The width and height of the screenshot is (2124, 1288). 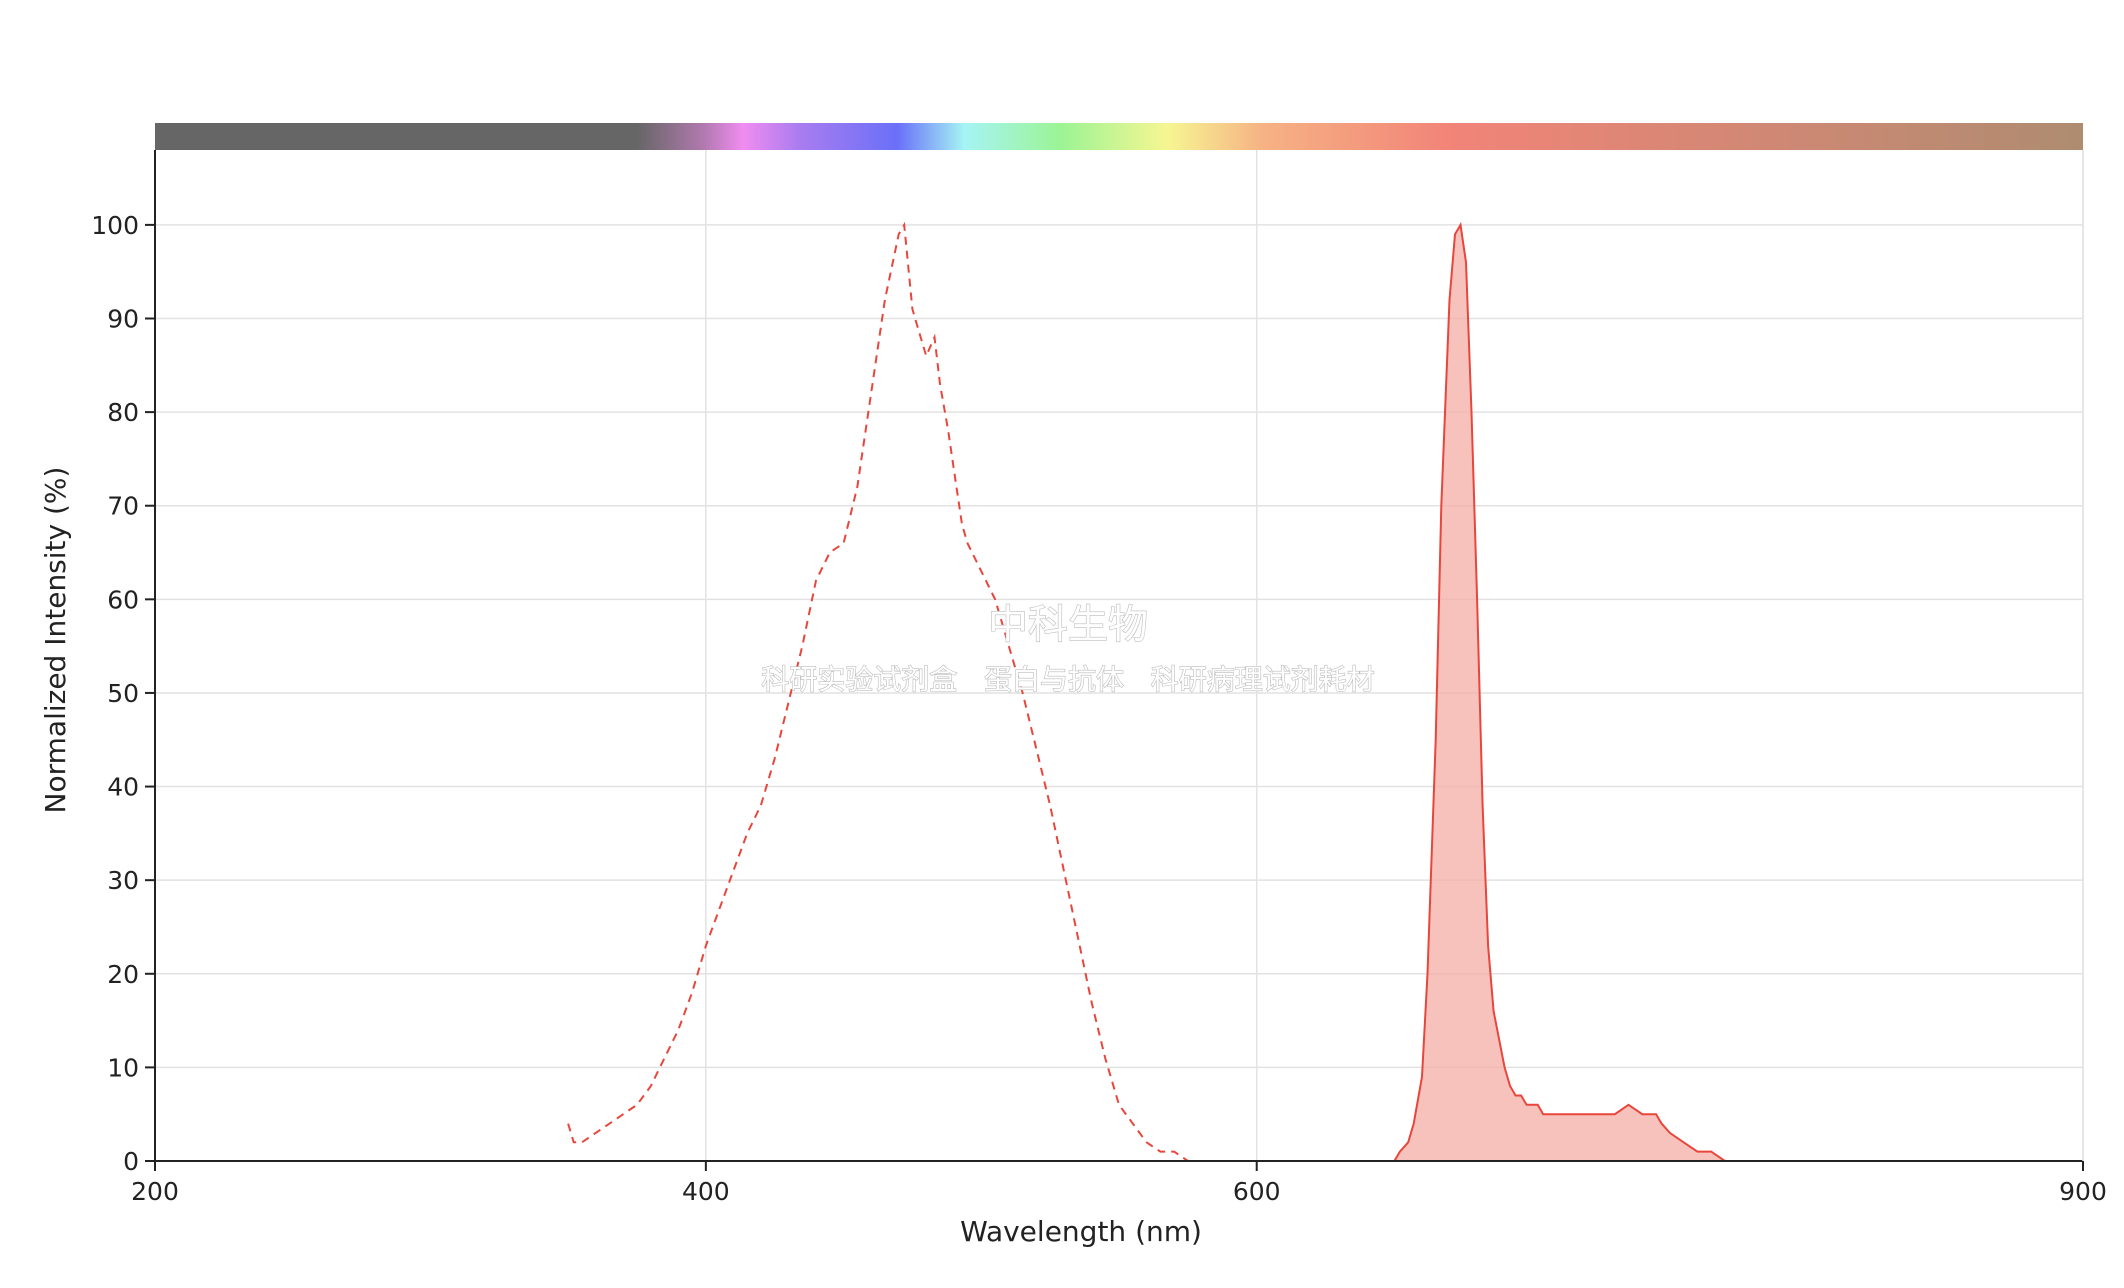 What do you see at coordinates (706, 1191) in the screenshot?
I see `x-tick-label: 400` at bounding box center [706, 1191].